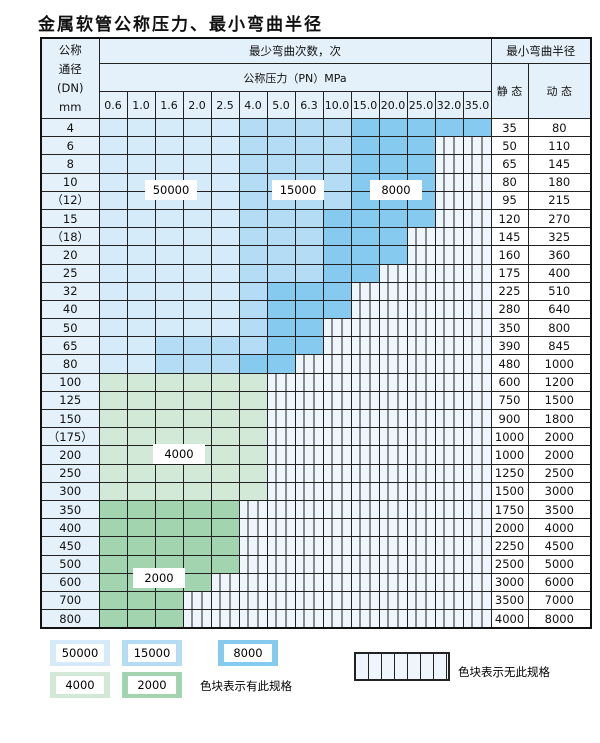 The width and height of the screenshot is (600, 743). What do you see at coordinates (509, 146) in the screenshot?
I see `static-radius-cell: 50` at bounding box center [509, 146].